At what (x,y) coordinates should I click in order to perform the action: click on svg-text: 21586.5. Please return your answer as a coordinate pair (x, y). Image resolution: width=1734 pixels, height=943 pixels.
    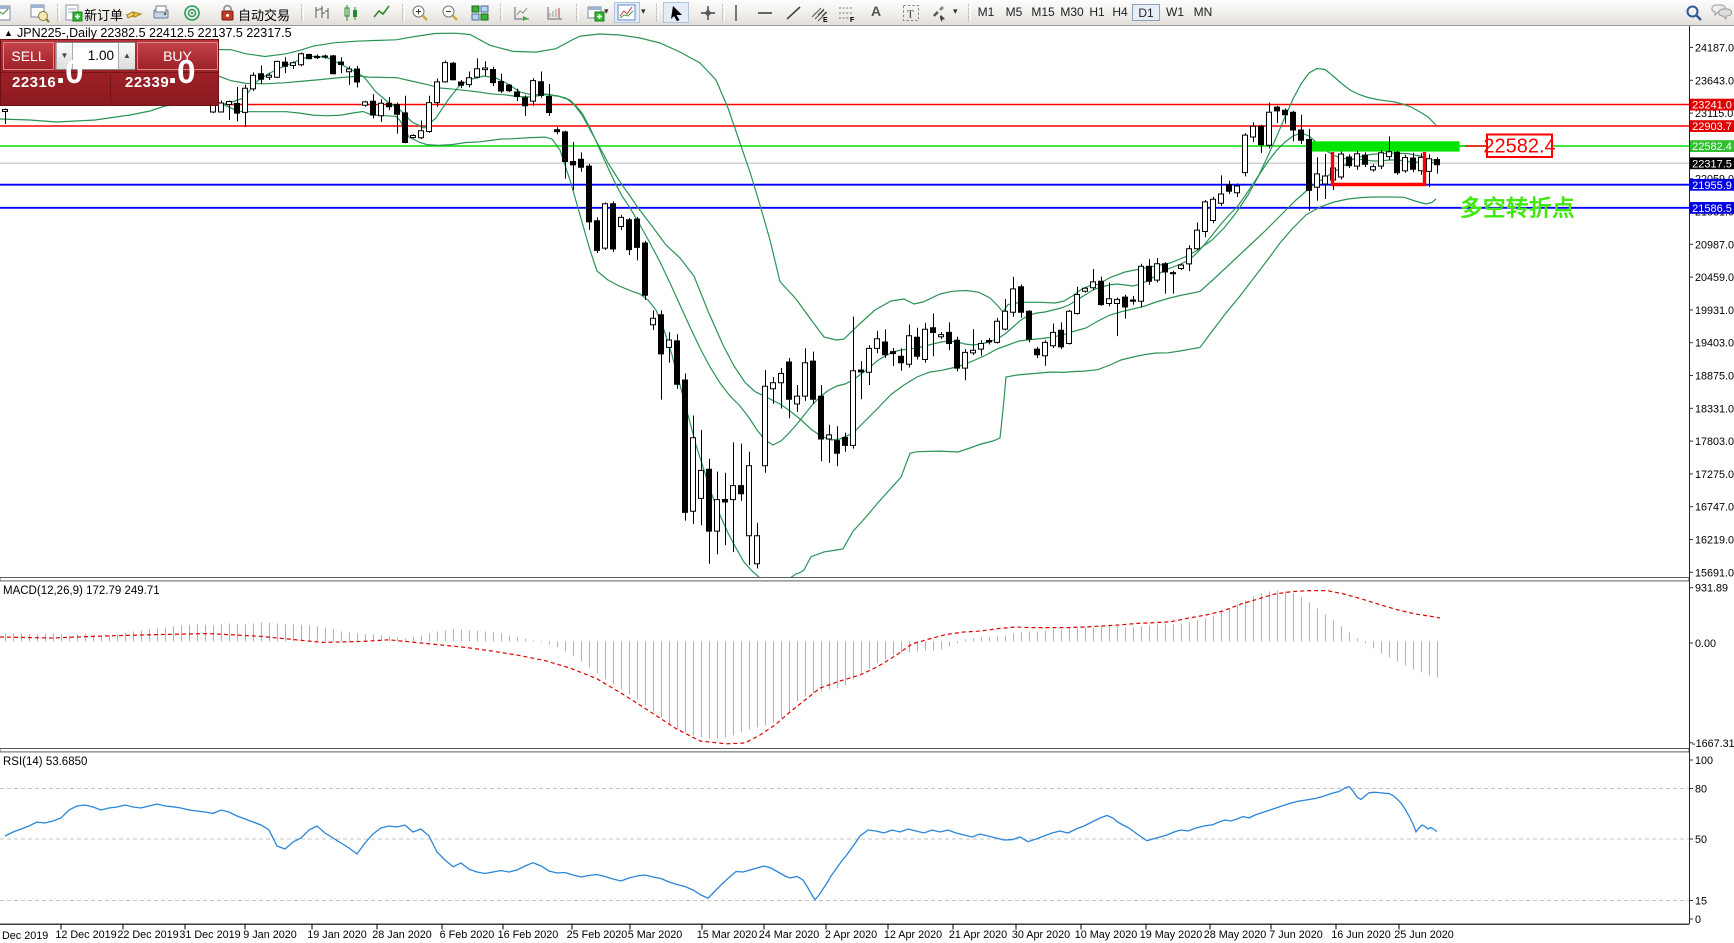
    Looking at the image, I should click on (1712, 209).